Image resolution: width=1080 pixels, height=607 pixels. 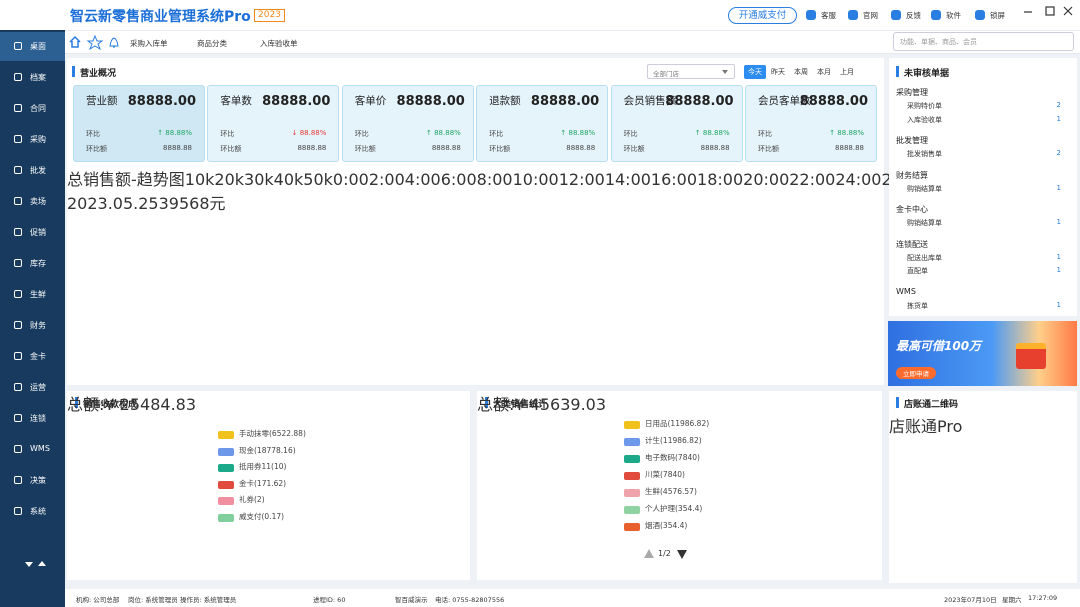 I want to click on menu-item: 生鲜, so click(x=32, y=294).